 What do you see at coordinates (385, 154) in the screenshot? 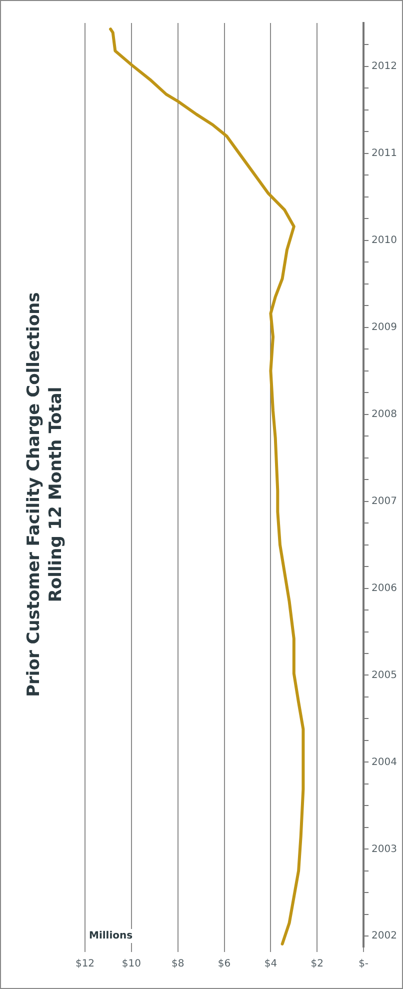
I see `y-tick-label: 2011` at bounding box center [385, 154].